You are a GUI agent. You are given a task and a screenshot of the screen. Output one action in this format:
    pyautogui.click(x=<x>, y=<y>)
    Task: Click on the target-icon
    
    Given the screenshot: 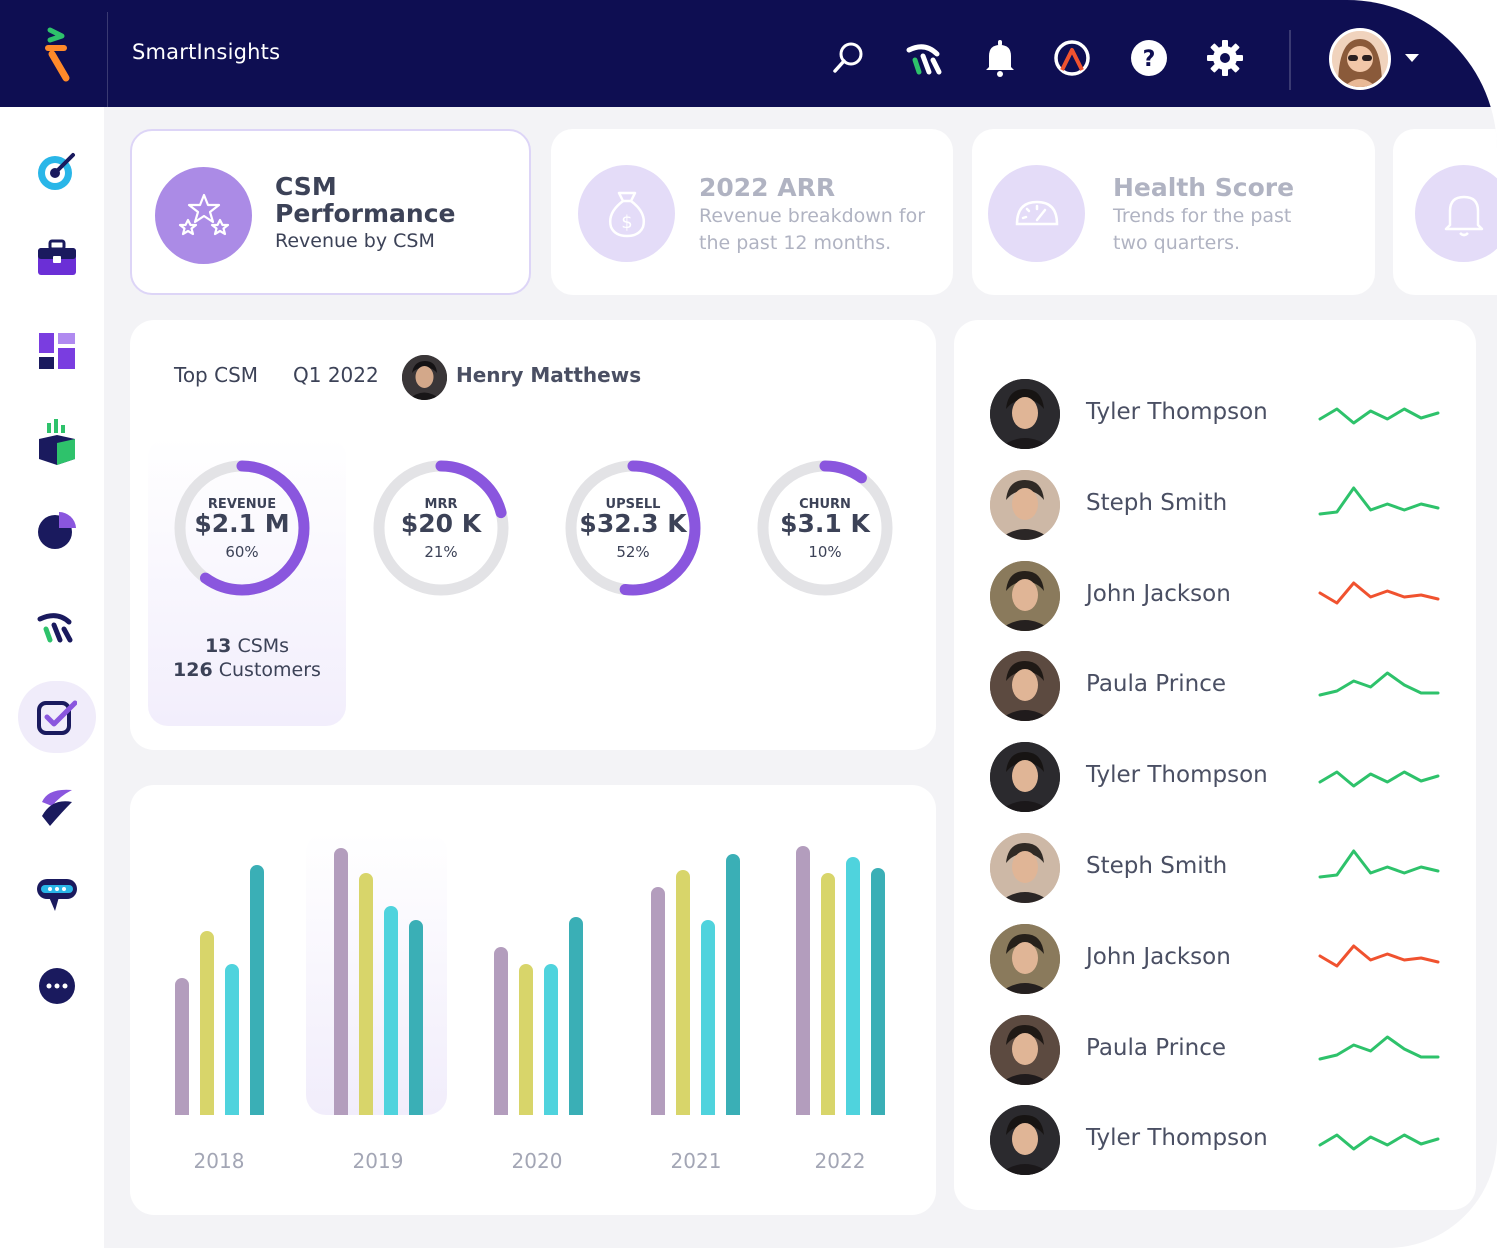 What is the action you would take?
    pyautogui.click(x=56, y=171)
    